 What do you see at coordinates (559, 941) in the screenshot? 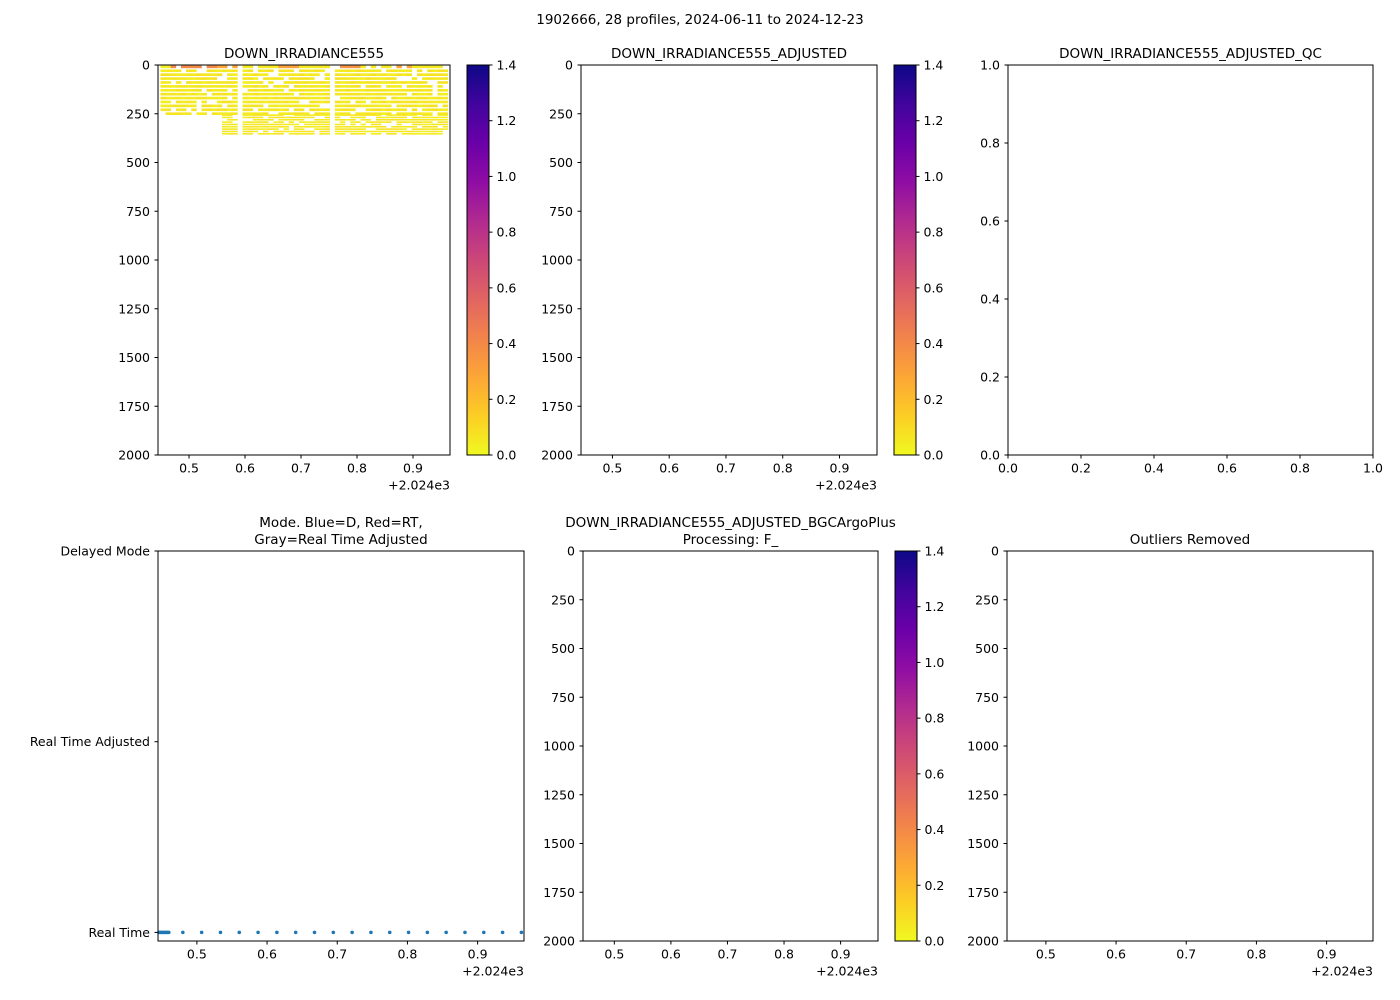
I see `y-tick-label: 2000` at bounding box center [559, 941].